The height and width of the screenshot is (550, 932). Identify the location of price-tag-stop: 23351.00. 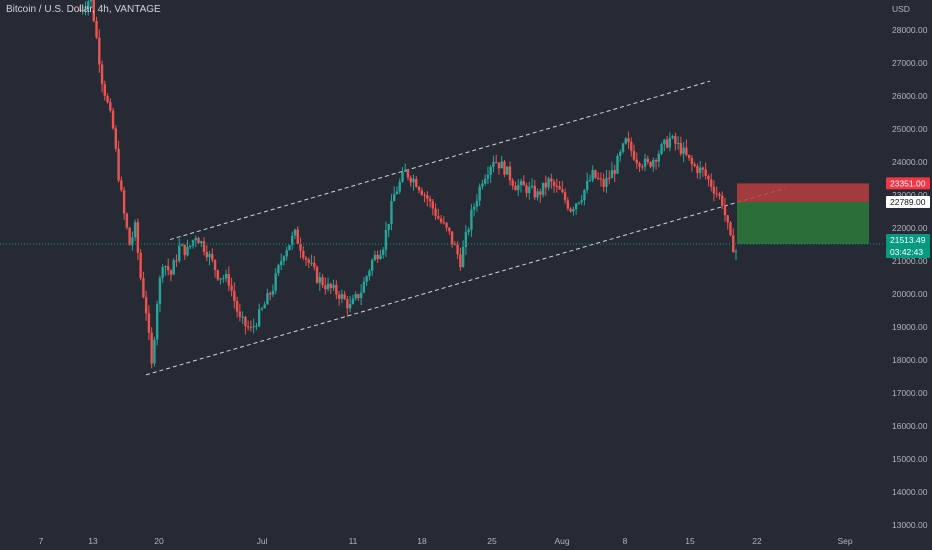
(908, 183).